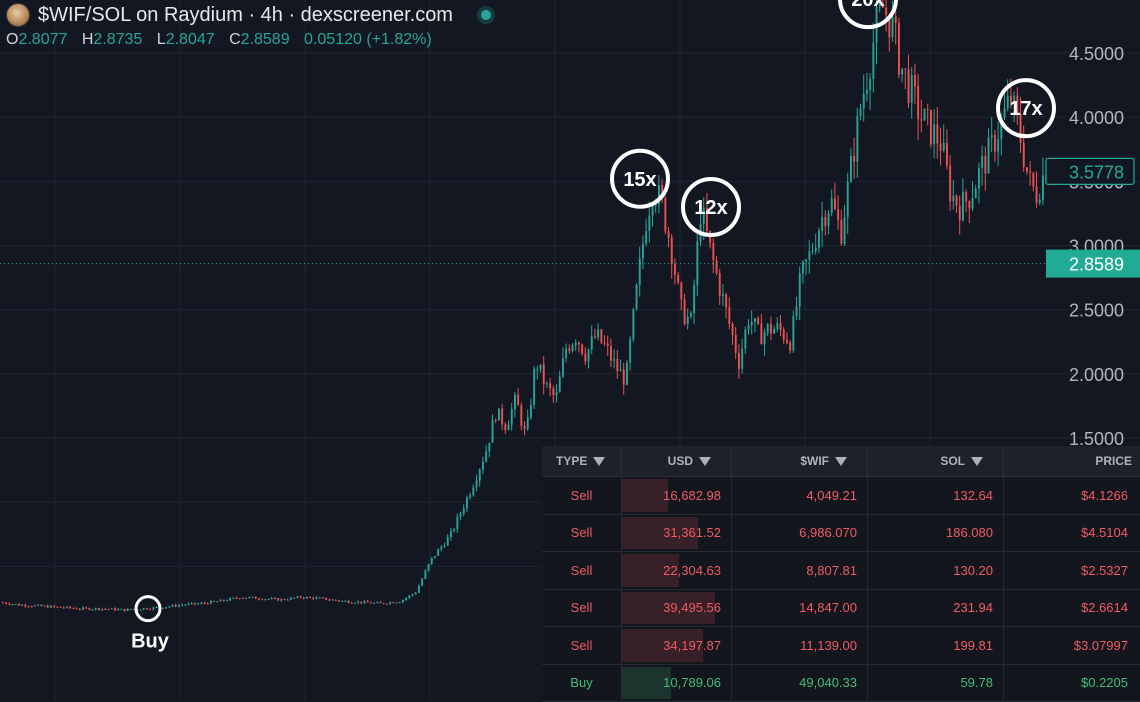 Image resolution: width=1140 pixels, height=702 pixels. I want to click on trade-sol-amount: 186.080, so click(936, 533).